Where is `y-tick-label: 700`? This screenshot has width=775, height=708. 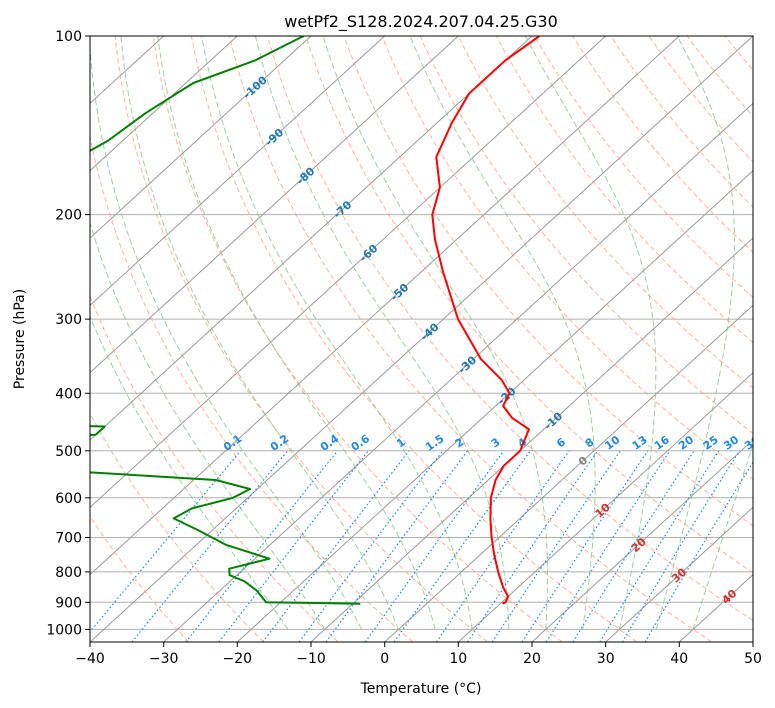
y-tick-label: 700 is located at coordinates (68, 539).